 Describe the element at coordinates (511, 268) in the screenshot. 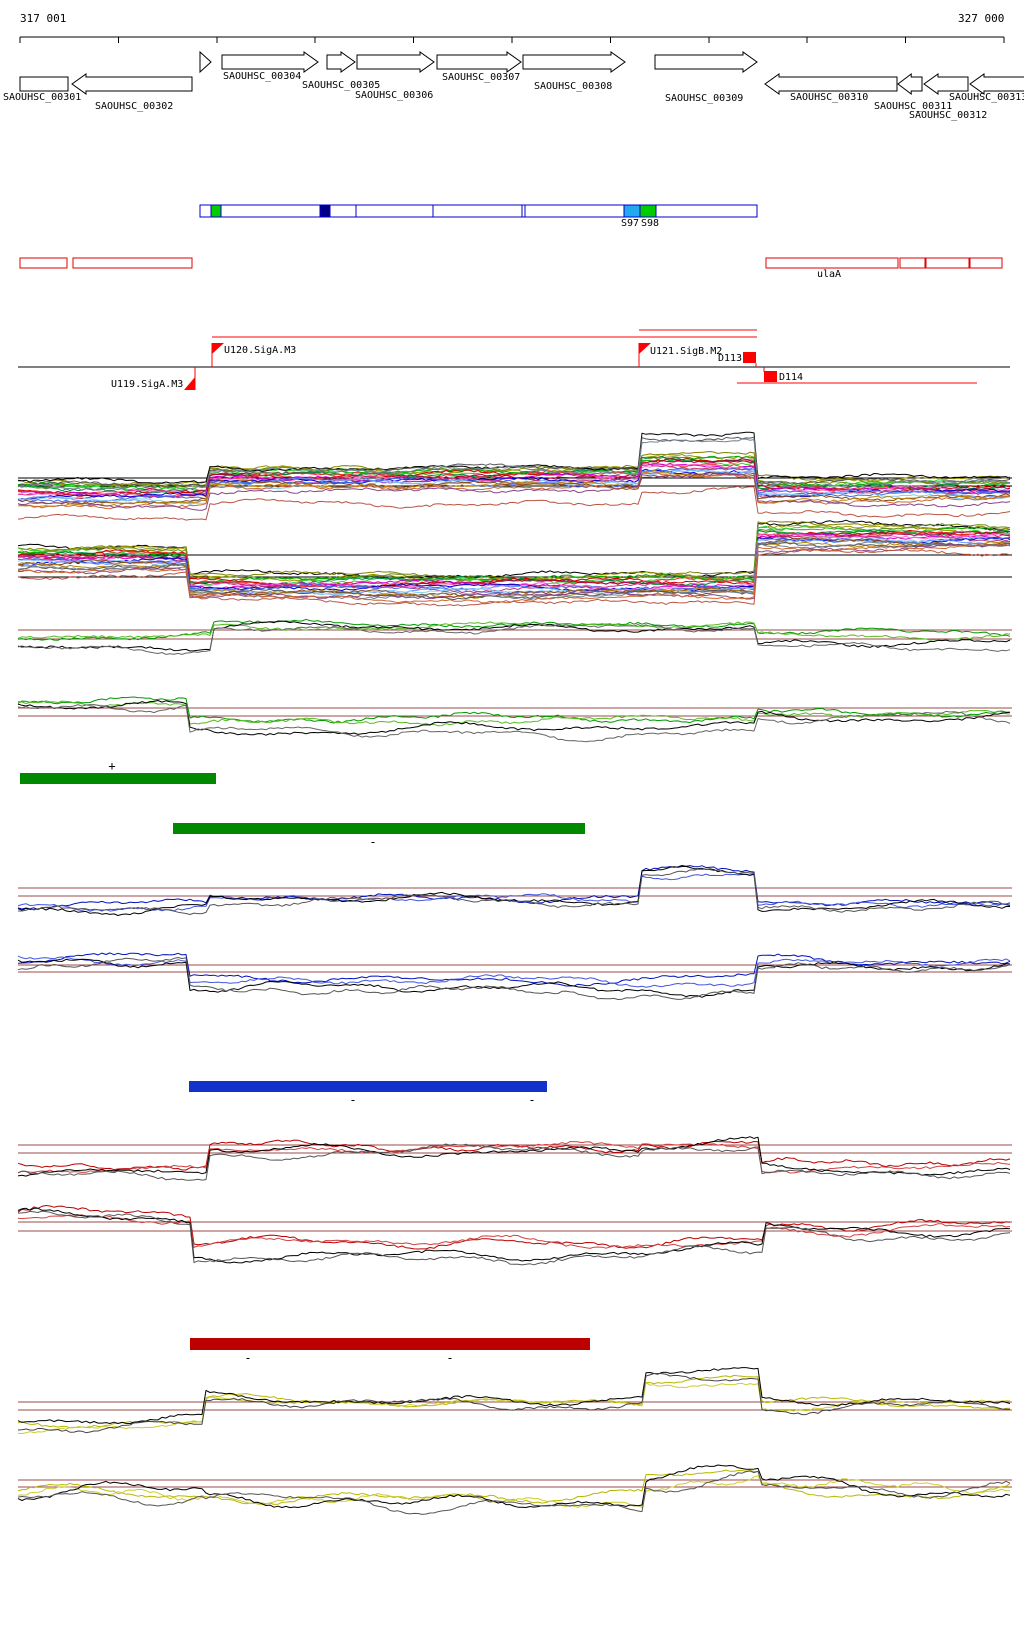

I see `red-feature-boxes: ulaA` at that location.